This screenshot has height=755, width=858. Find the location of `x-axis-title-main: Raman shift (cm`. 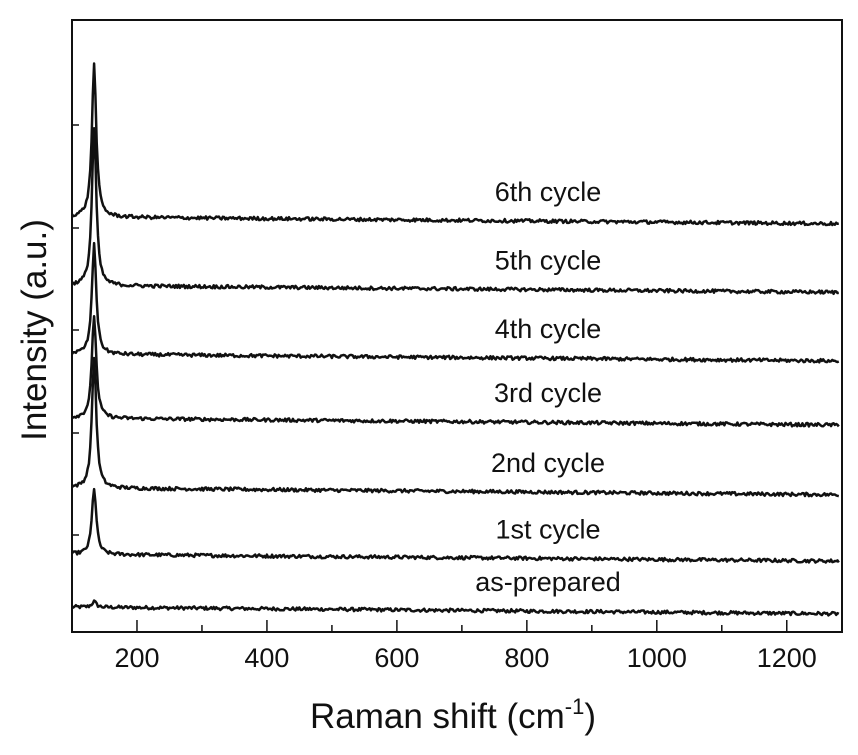

x-axis-title-main: Raman shift (cm is located at coordinates (437, 716).